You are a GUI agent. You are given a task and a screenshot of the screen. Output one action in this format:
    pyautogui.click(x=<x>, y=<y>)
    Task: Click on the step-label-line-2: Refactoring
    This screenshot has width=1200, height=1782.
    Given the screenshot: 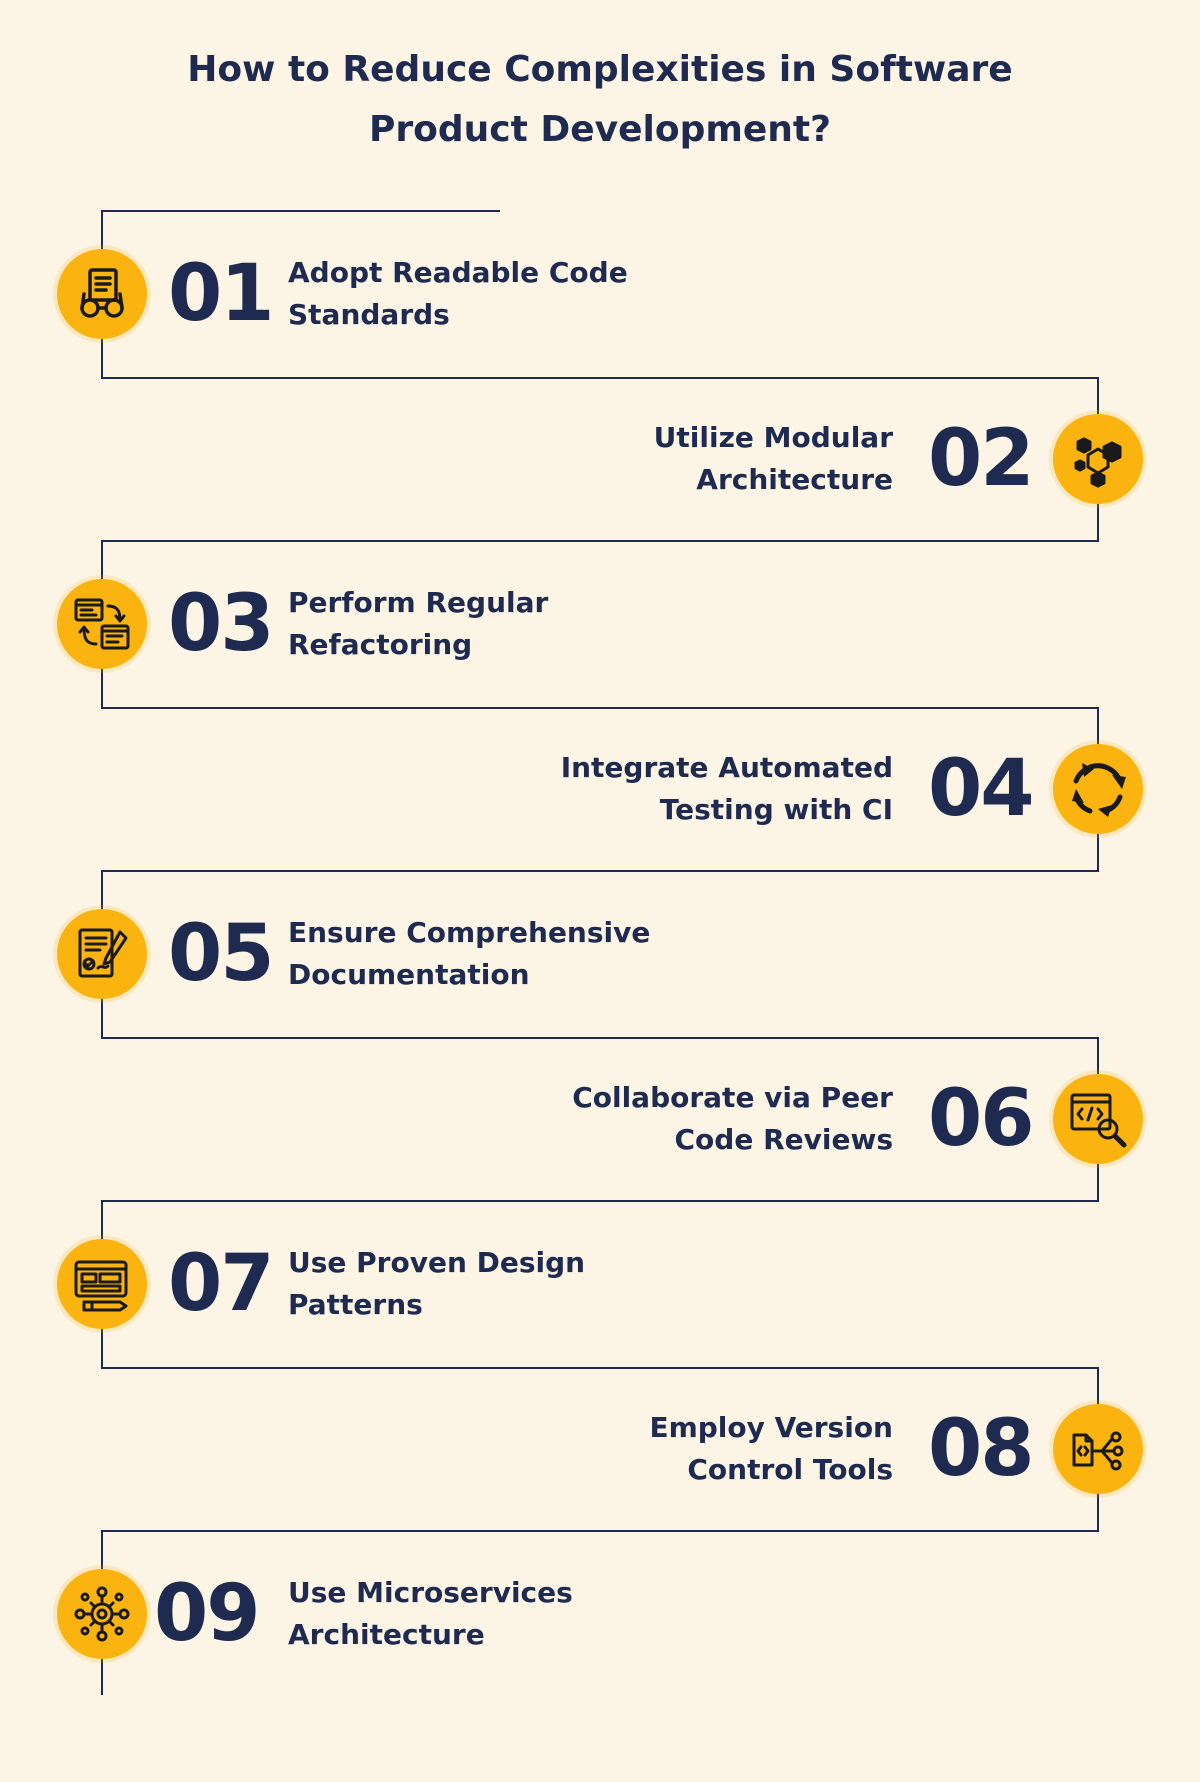 What is the action you would take?
    pyautogui.click(x=380, y=644)
    